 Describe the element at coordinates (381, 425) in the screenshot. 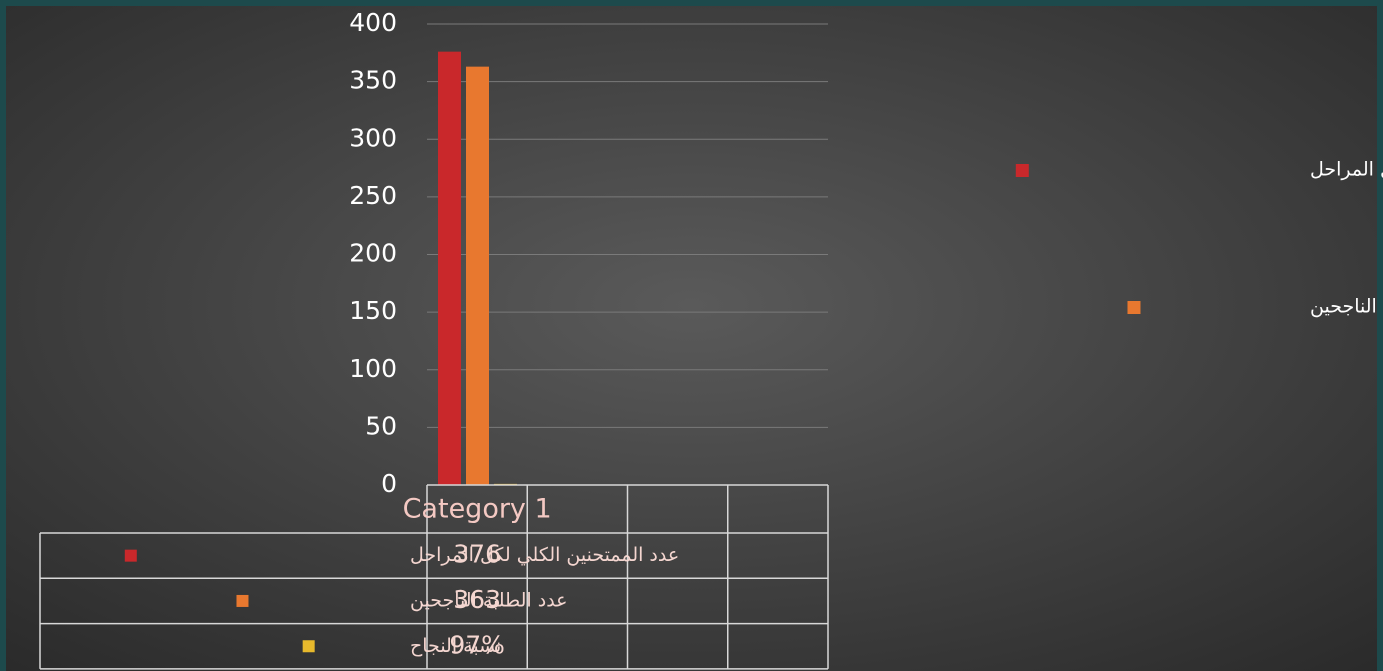

I see `y-tick-label: 50` at that location.